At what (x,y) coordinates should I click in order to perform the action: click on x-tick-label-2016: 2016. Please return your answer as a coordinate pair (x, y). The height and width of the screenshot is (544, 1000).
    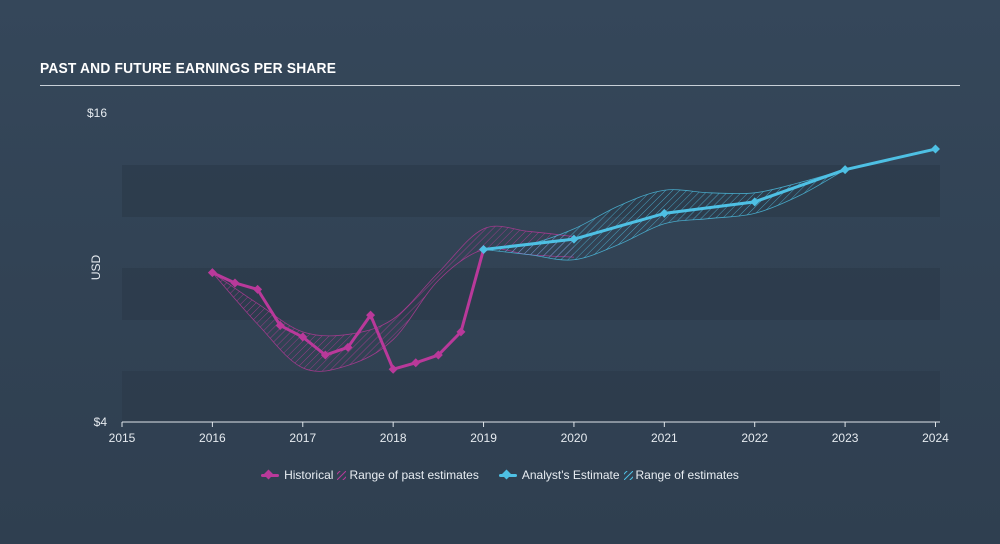
    Looking at the image, I should click on (212, 438).